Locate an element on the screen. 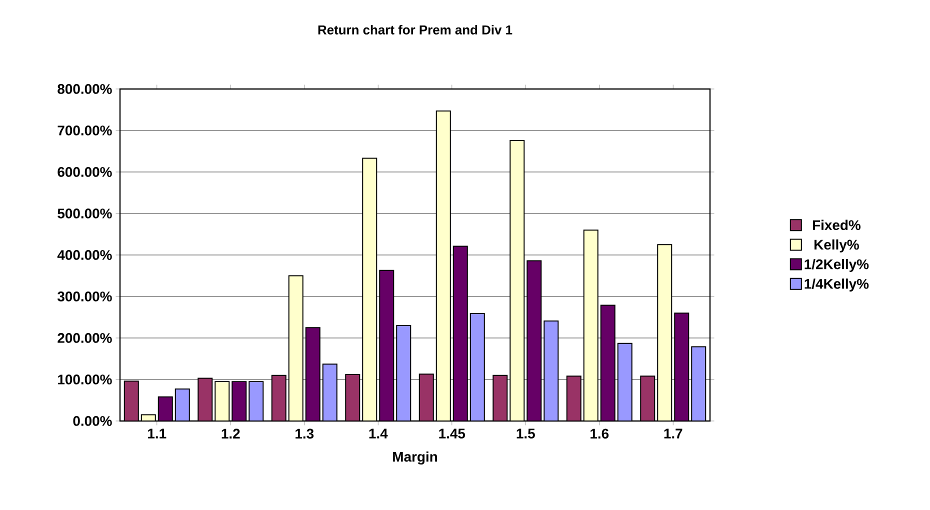 This screenshot has height=510, width=930. y-tick-label: 700.00% is located at coordinates (85, 131).